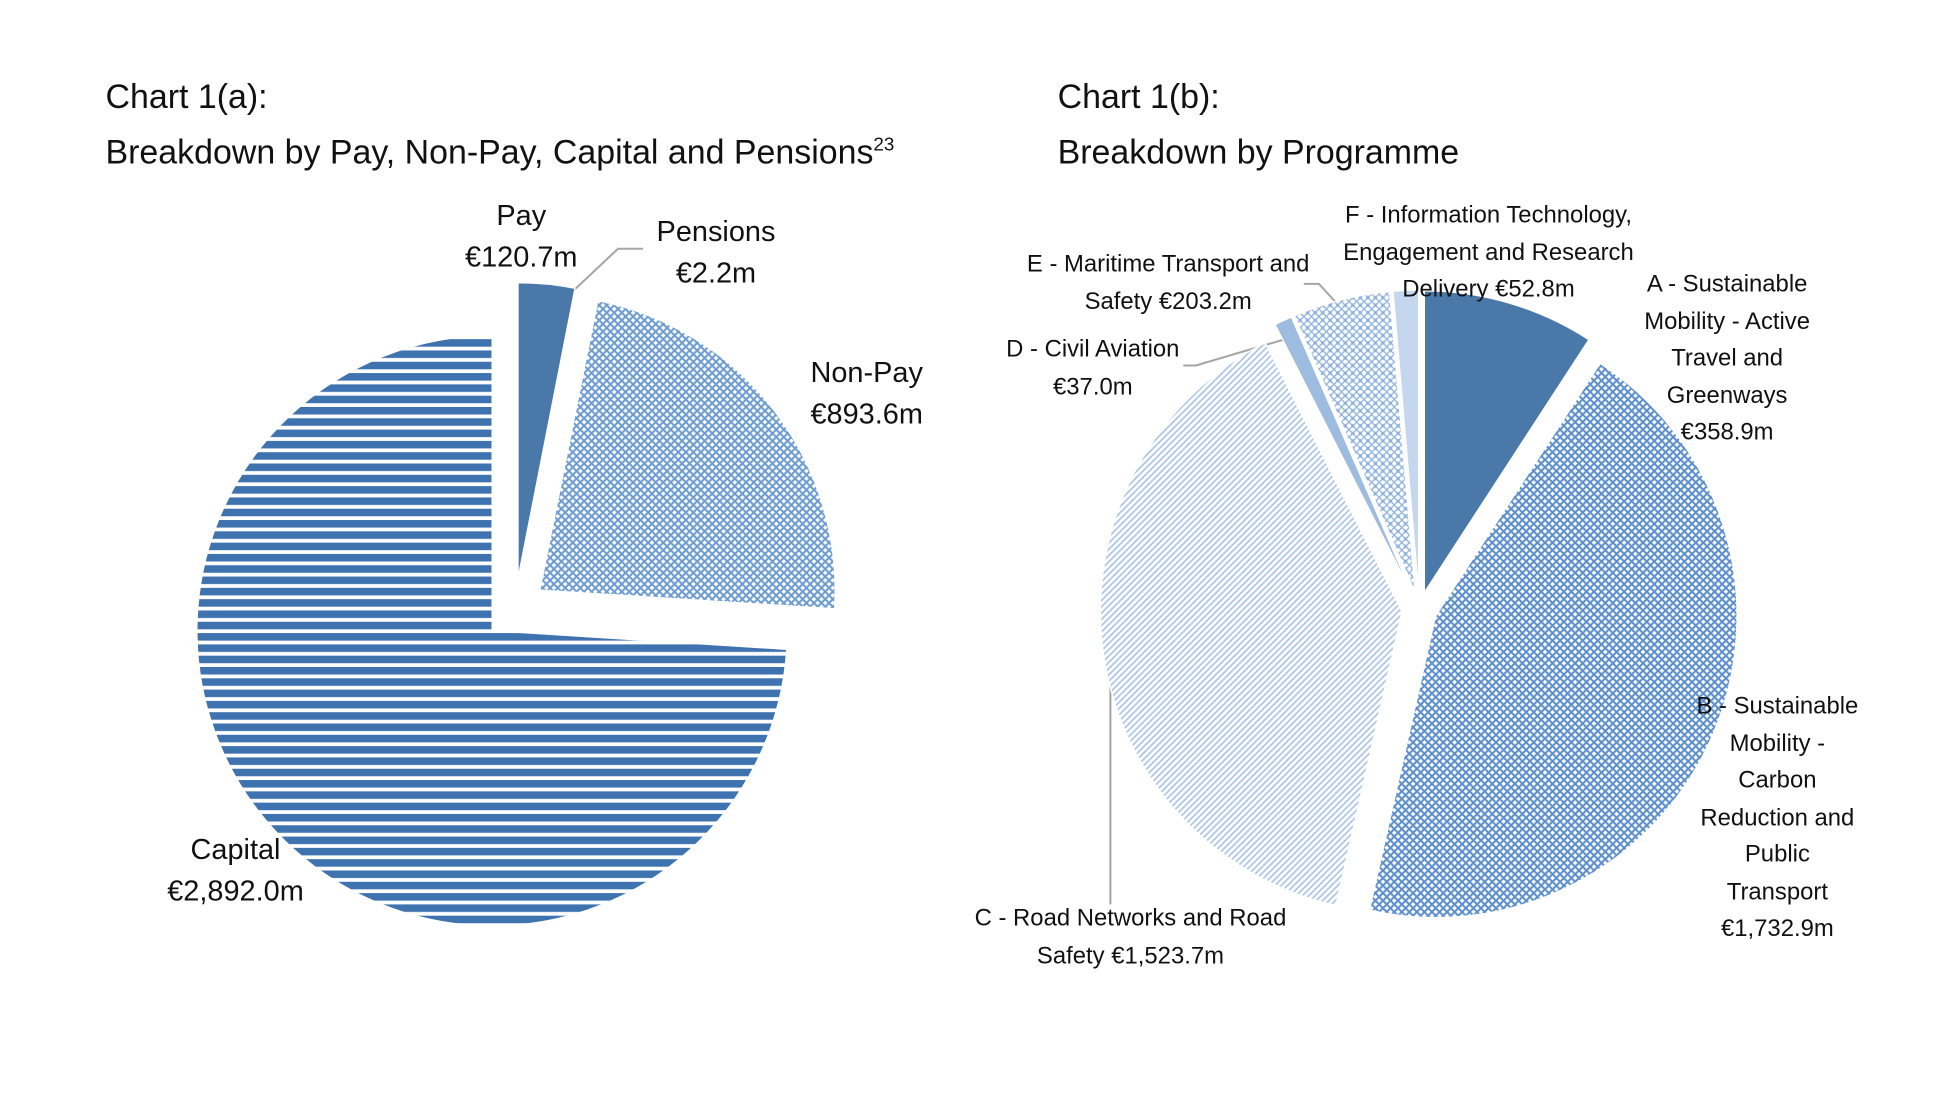 The width and height of the screenshot is (1947, 1106). I want to click on text: €1,732.9m, so click(1777, 929).